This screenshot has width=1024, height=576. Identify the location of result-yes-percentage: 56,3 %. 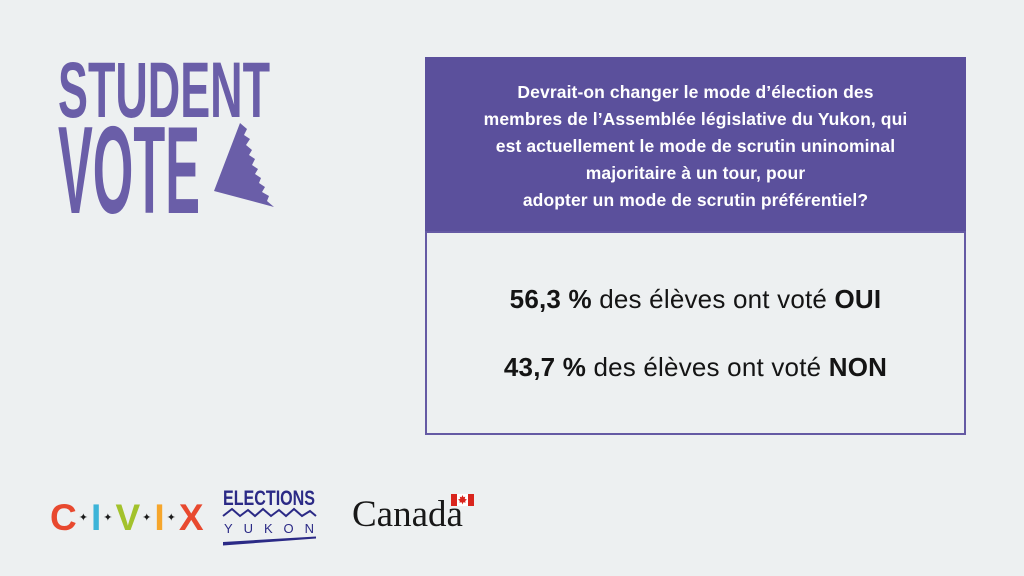
(550, 298).